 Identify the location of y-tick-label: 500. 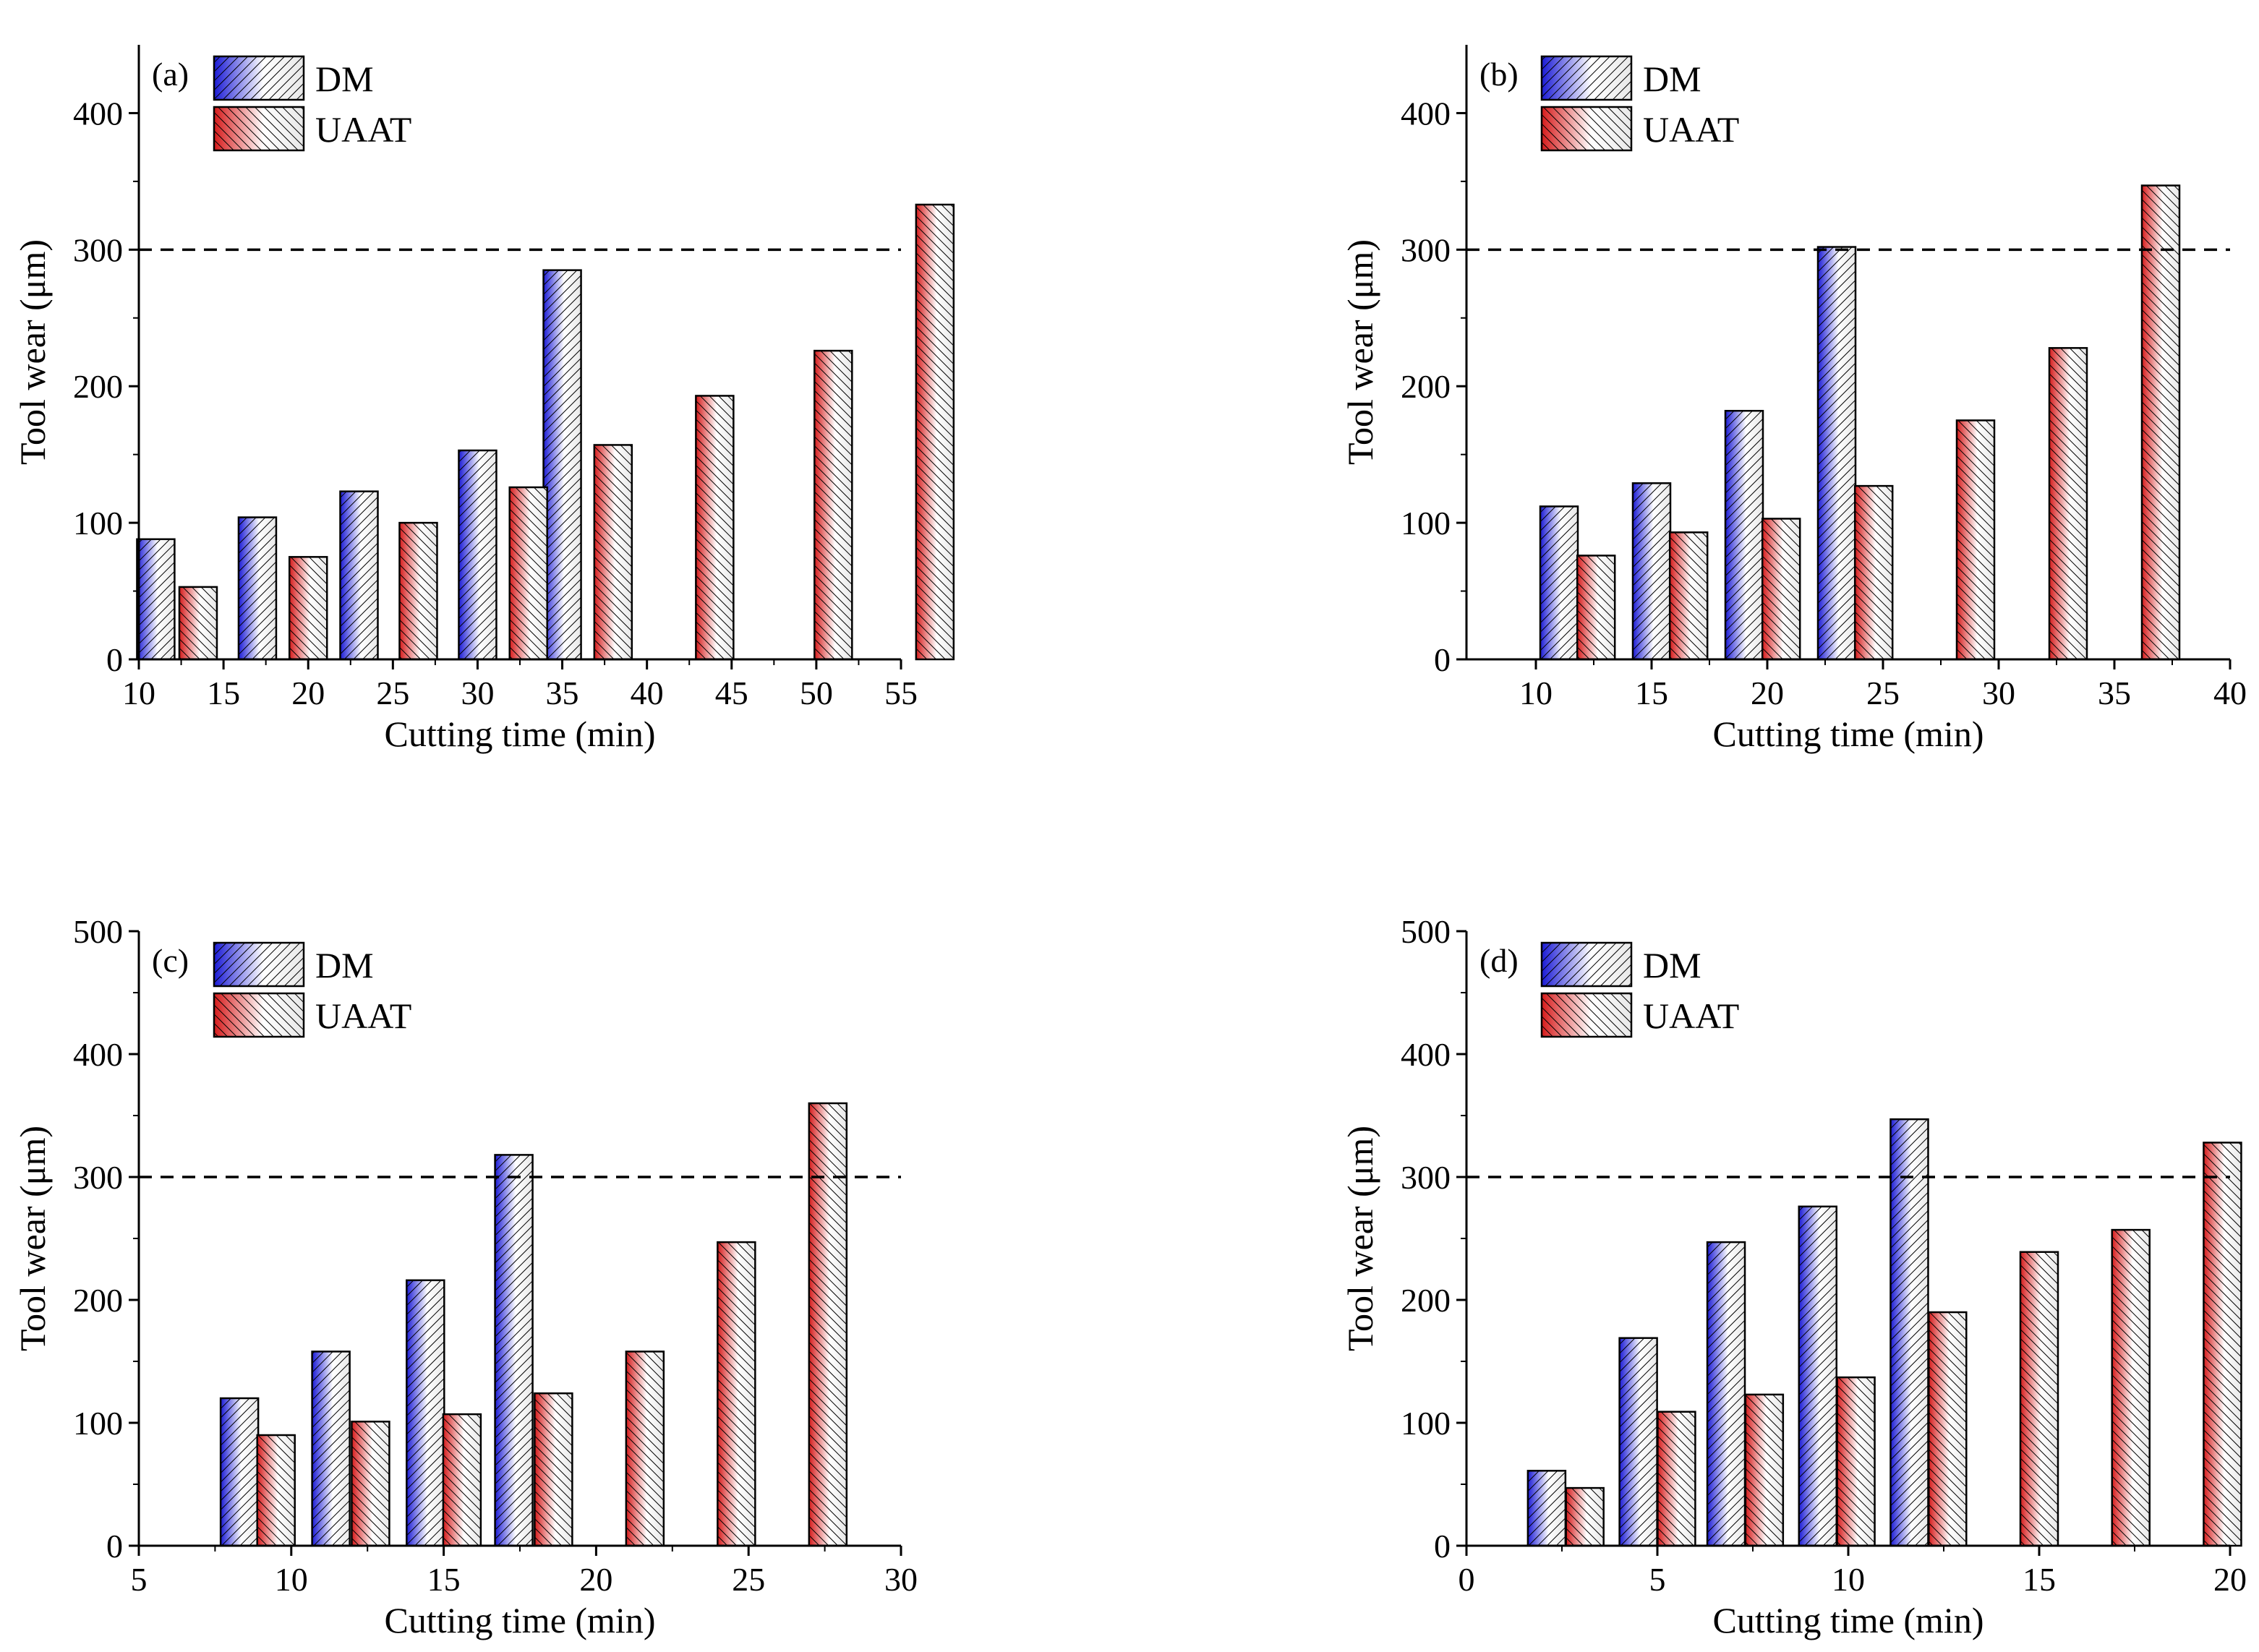
(1426, 932).